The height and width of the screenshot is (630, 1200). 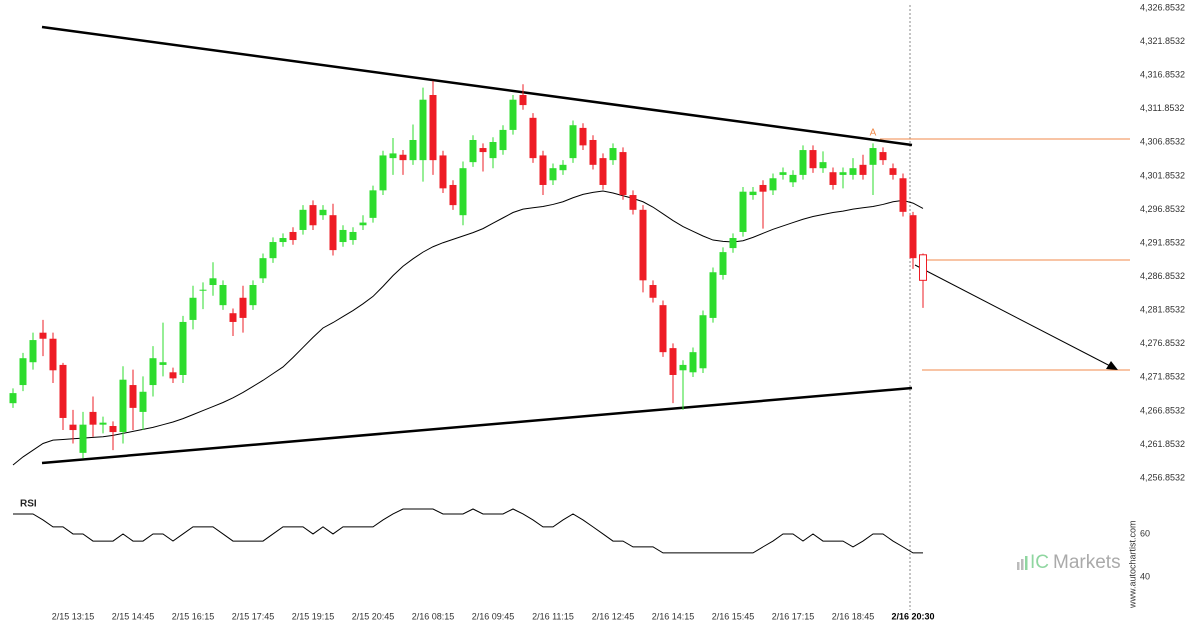 What do you see at coordinates (1015, 317) in the screenshot?
I see `forecast-arrow` at bounding box center [1015, 317].